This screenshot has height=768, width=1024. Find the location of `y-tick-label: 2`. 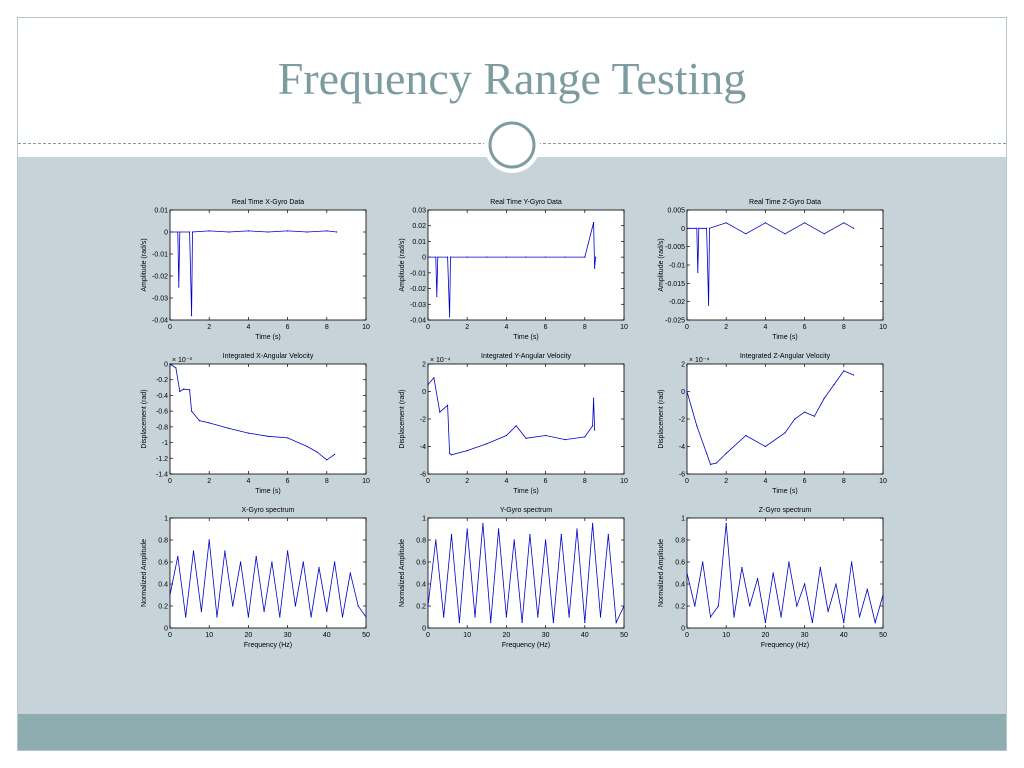

y-tick-label: 2 is located at coordinates (424, 365).